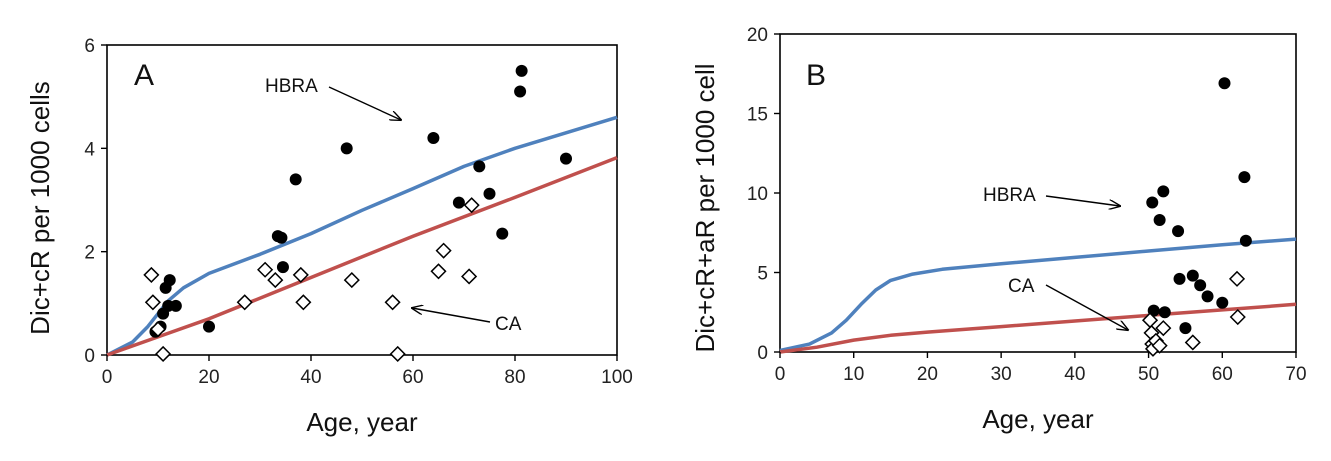 The image size is (1331, 461). I want to click on panel-b-x-tick-label: 0, so click(780, 374).